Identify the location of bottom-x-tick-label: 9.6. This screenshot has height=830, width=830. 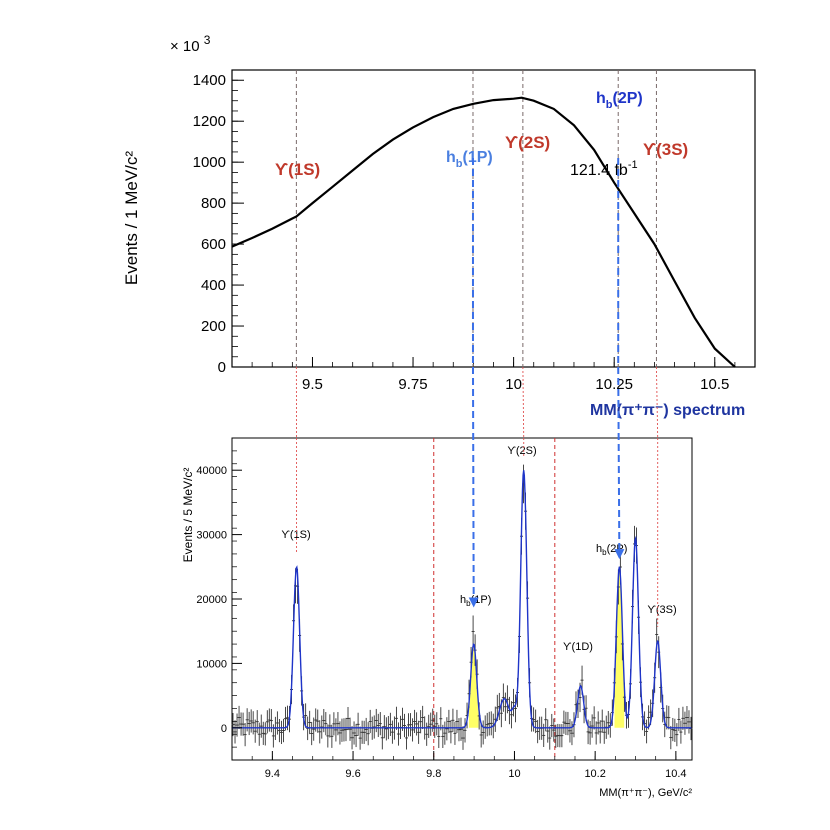
(352, 774).